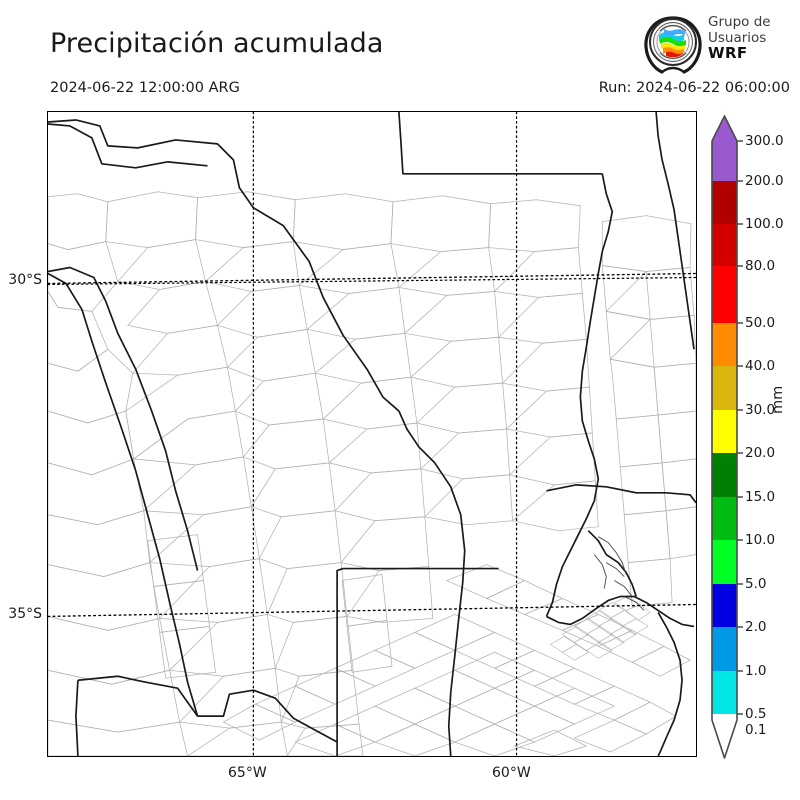 The width and height of the screenshot is (800, 800). What do you see at coordinates (25, 280) in the screenshot?
I see `lat-label-30s: 30°S` at bounding box center [25, 280].